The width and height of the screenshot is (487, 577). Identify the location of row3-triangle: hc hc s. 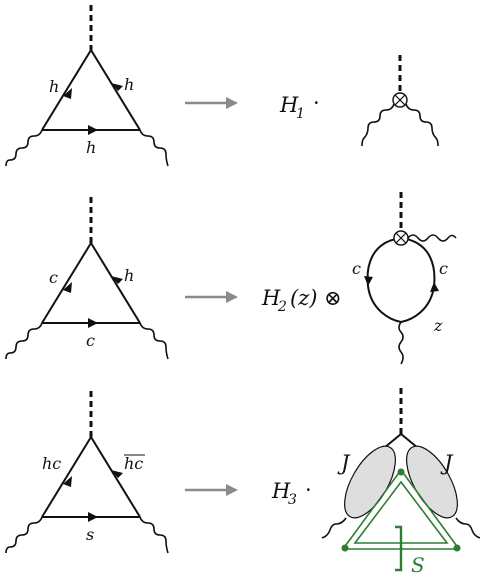
(87, 472).